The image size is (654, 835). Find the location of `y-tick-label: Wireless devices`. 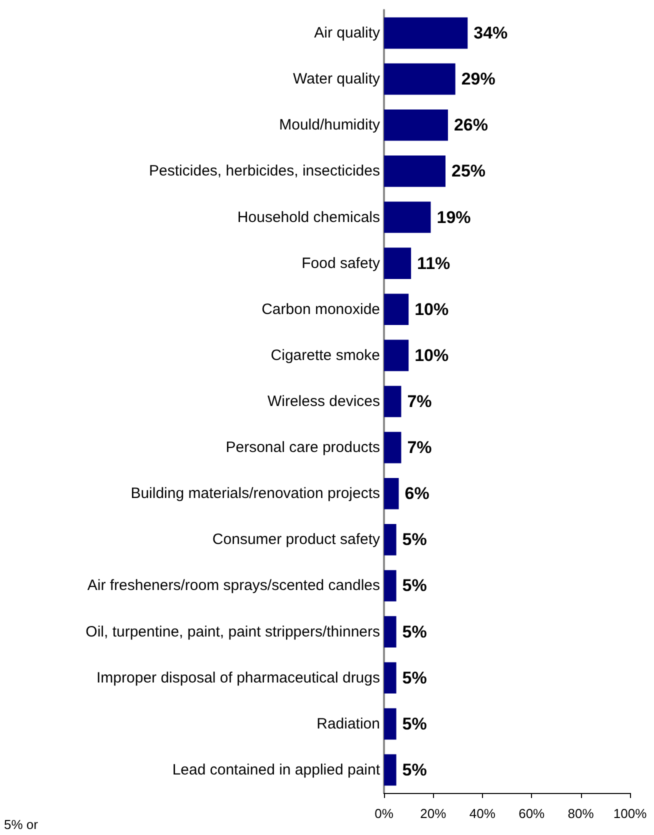

y-tick-label: Wireless devices is located at coordinates (323, 401).